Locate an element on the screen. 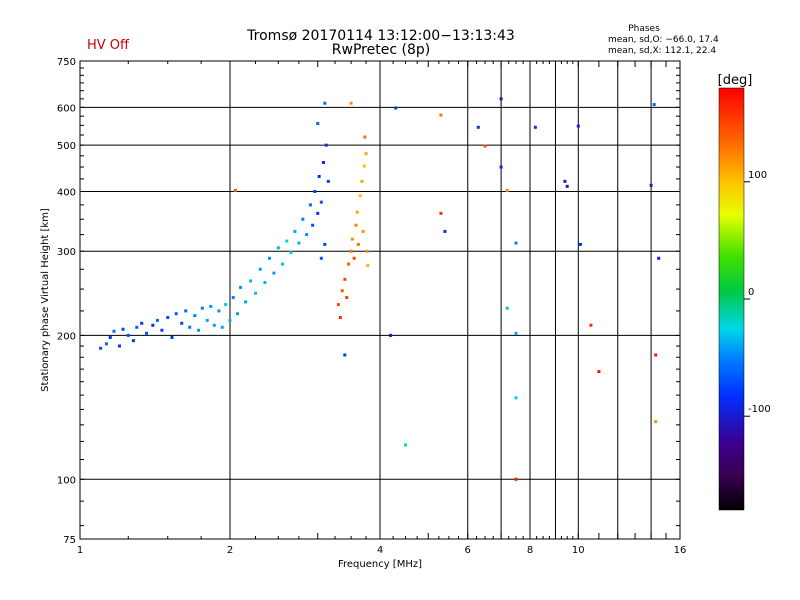 This screenshot has width=800, height=600. x-tick-label: 8 is located at coordinates (530, 550).